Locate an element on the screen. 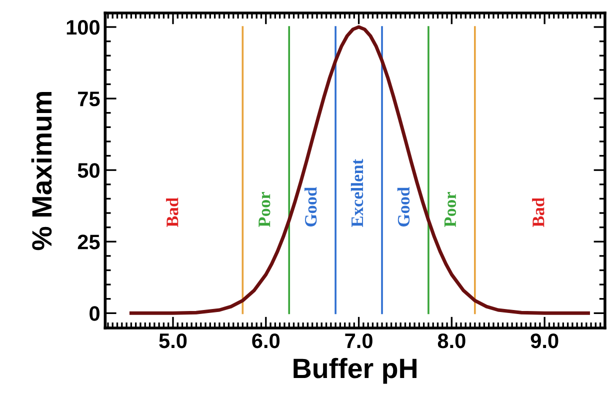  x-tick-label: 7.0 is located at coordinates (358, 340).